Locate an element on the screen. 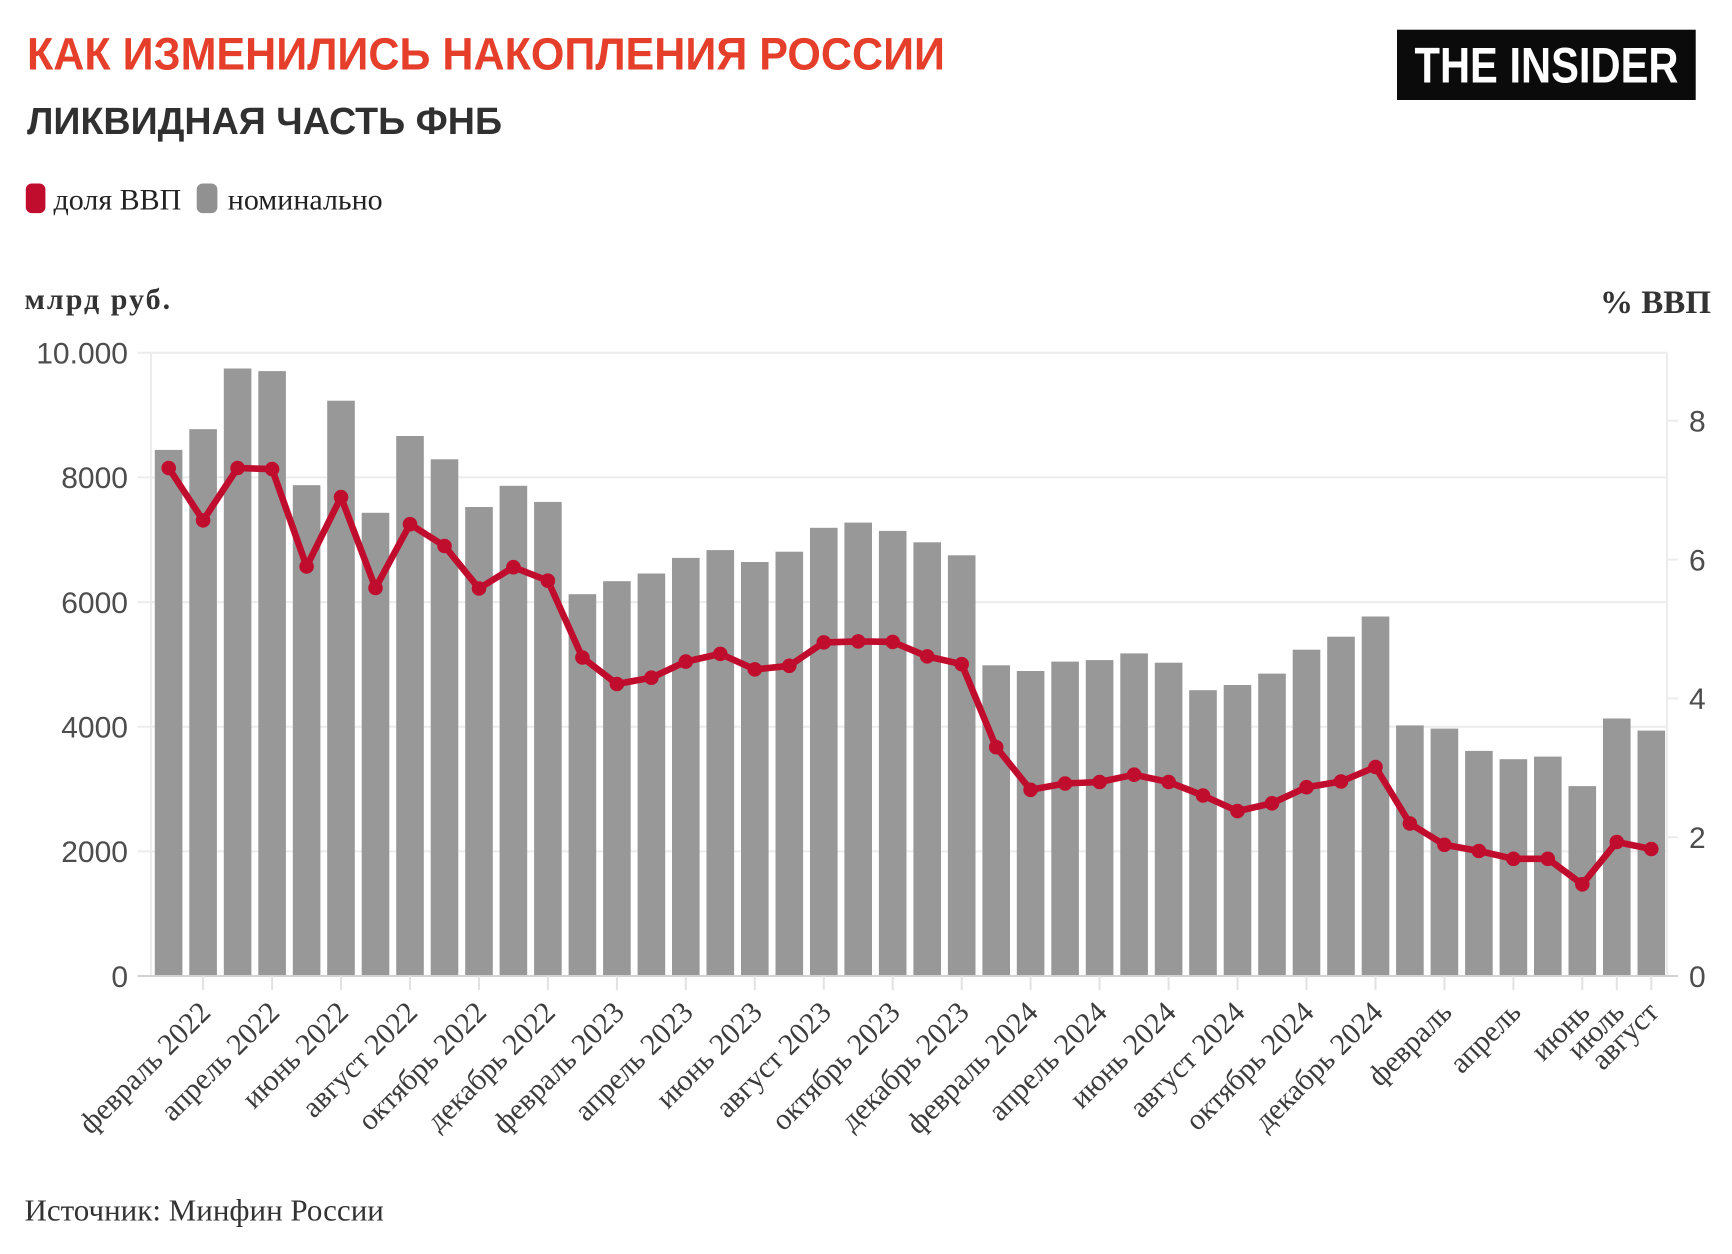 This screenshot has width=1732, height=1254. svg-text: доля ВВП is located at coordinates (118, 200).